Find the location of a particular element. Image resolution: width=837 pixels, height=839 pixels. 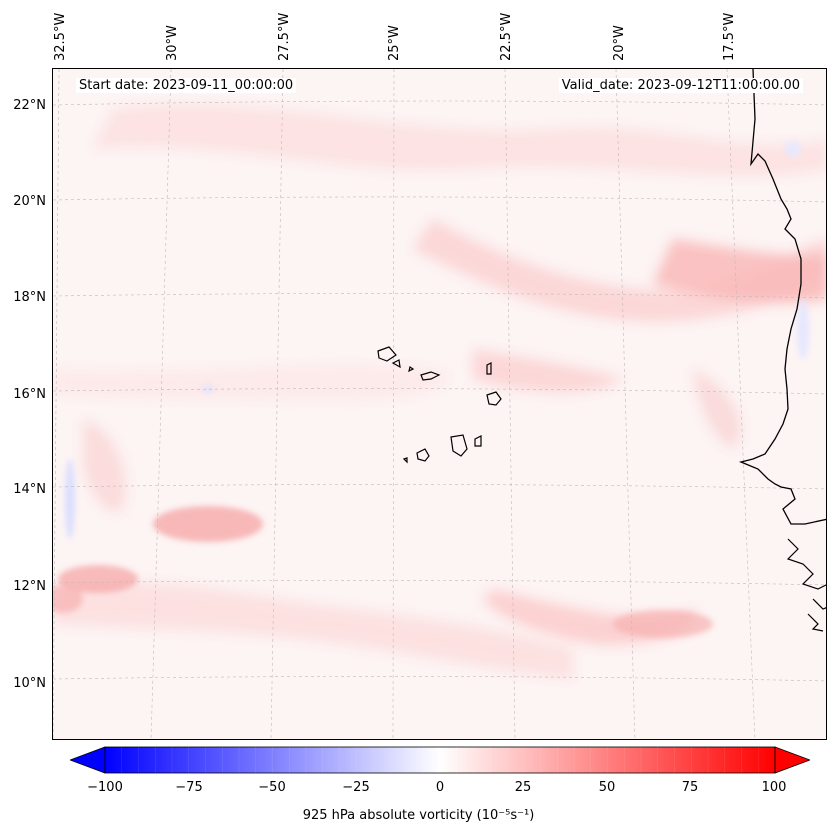

cape-verde-islands is located at coordinates (439, 405).